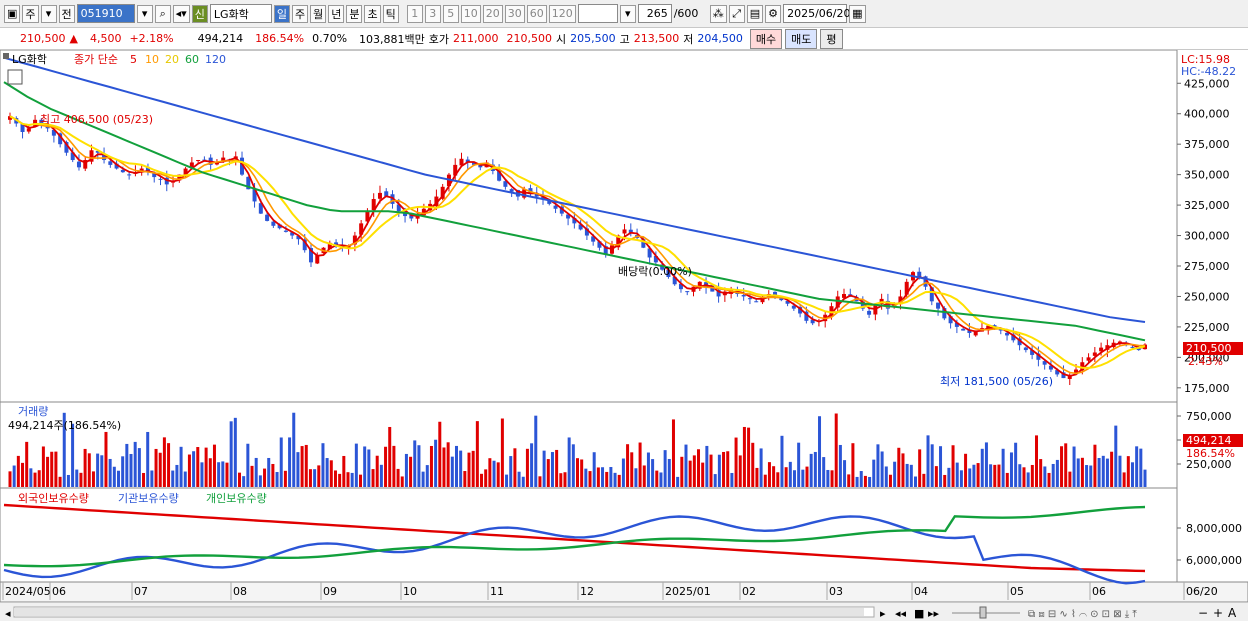  What do you see at coordinates (831, 38) in the screenshot?
I see `eval-button: 평` at bounding box center [831, 38].